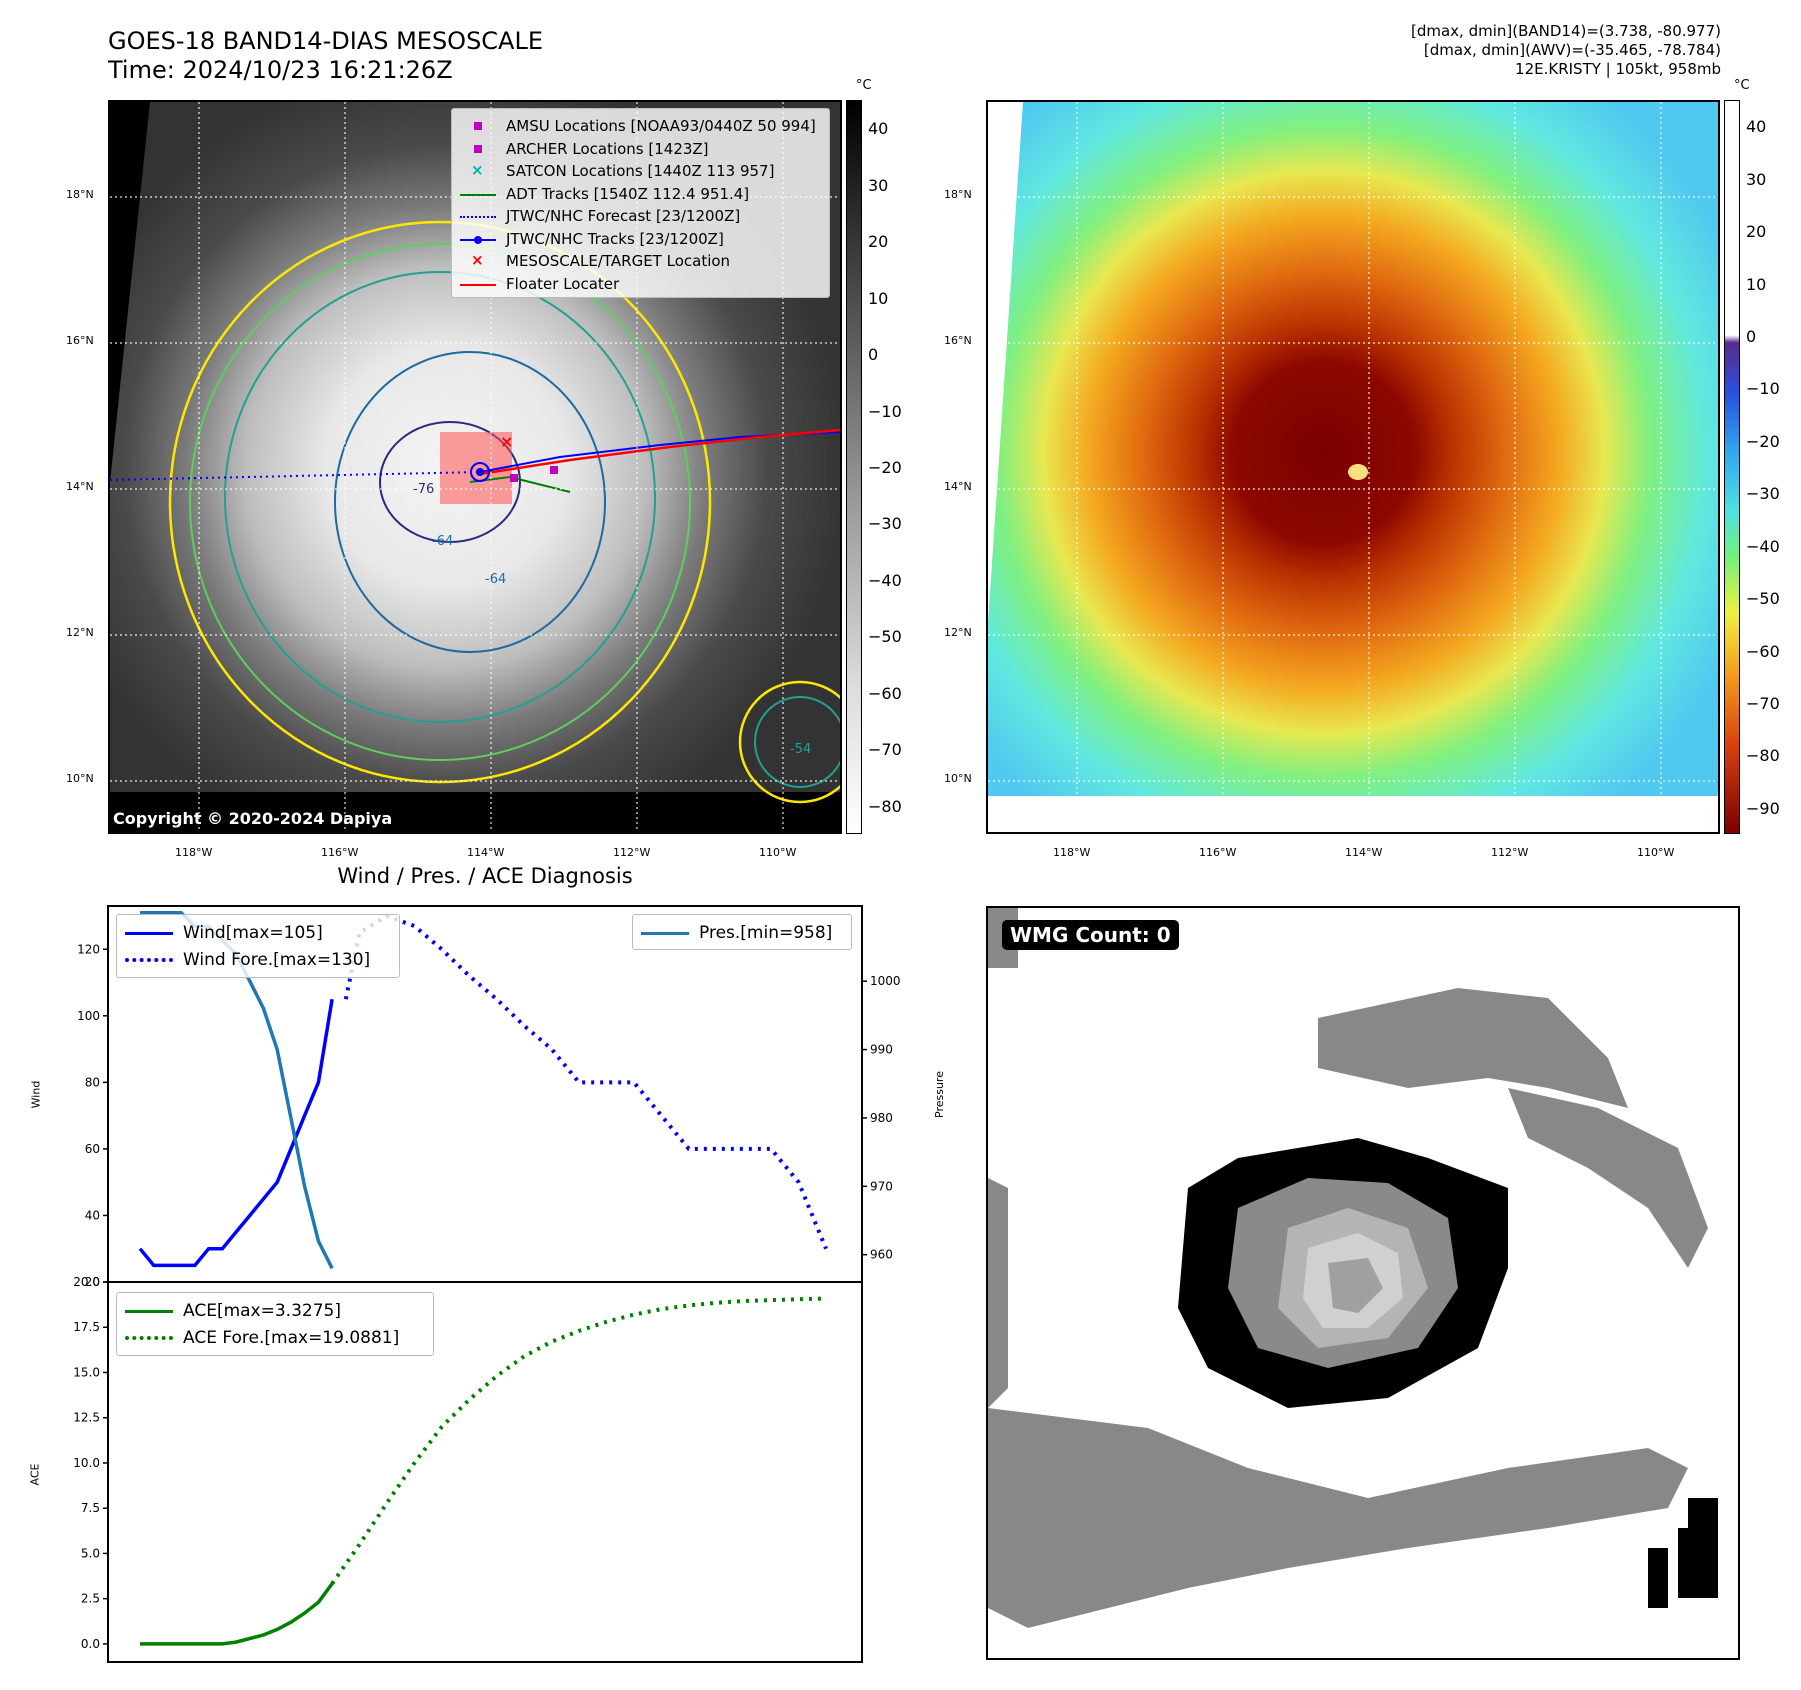 This screenshot has width=1801, height=1690. I want to click on ace-tick-label: 2.5, so click(90, 1599).